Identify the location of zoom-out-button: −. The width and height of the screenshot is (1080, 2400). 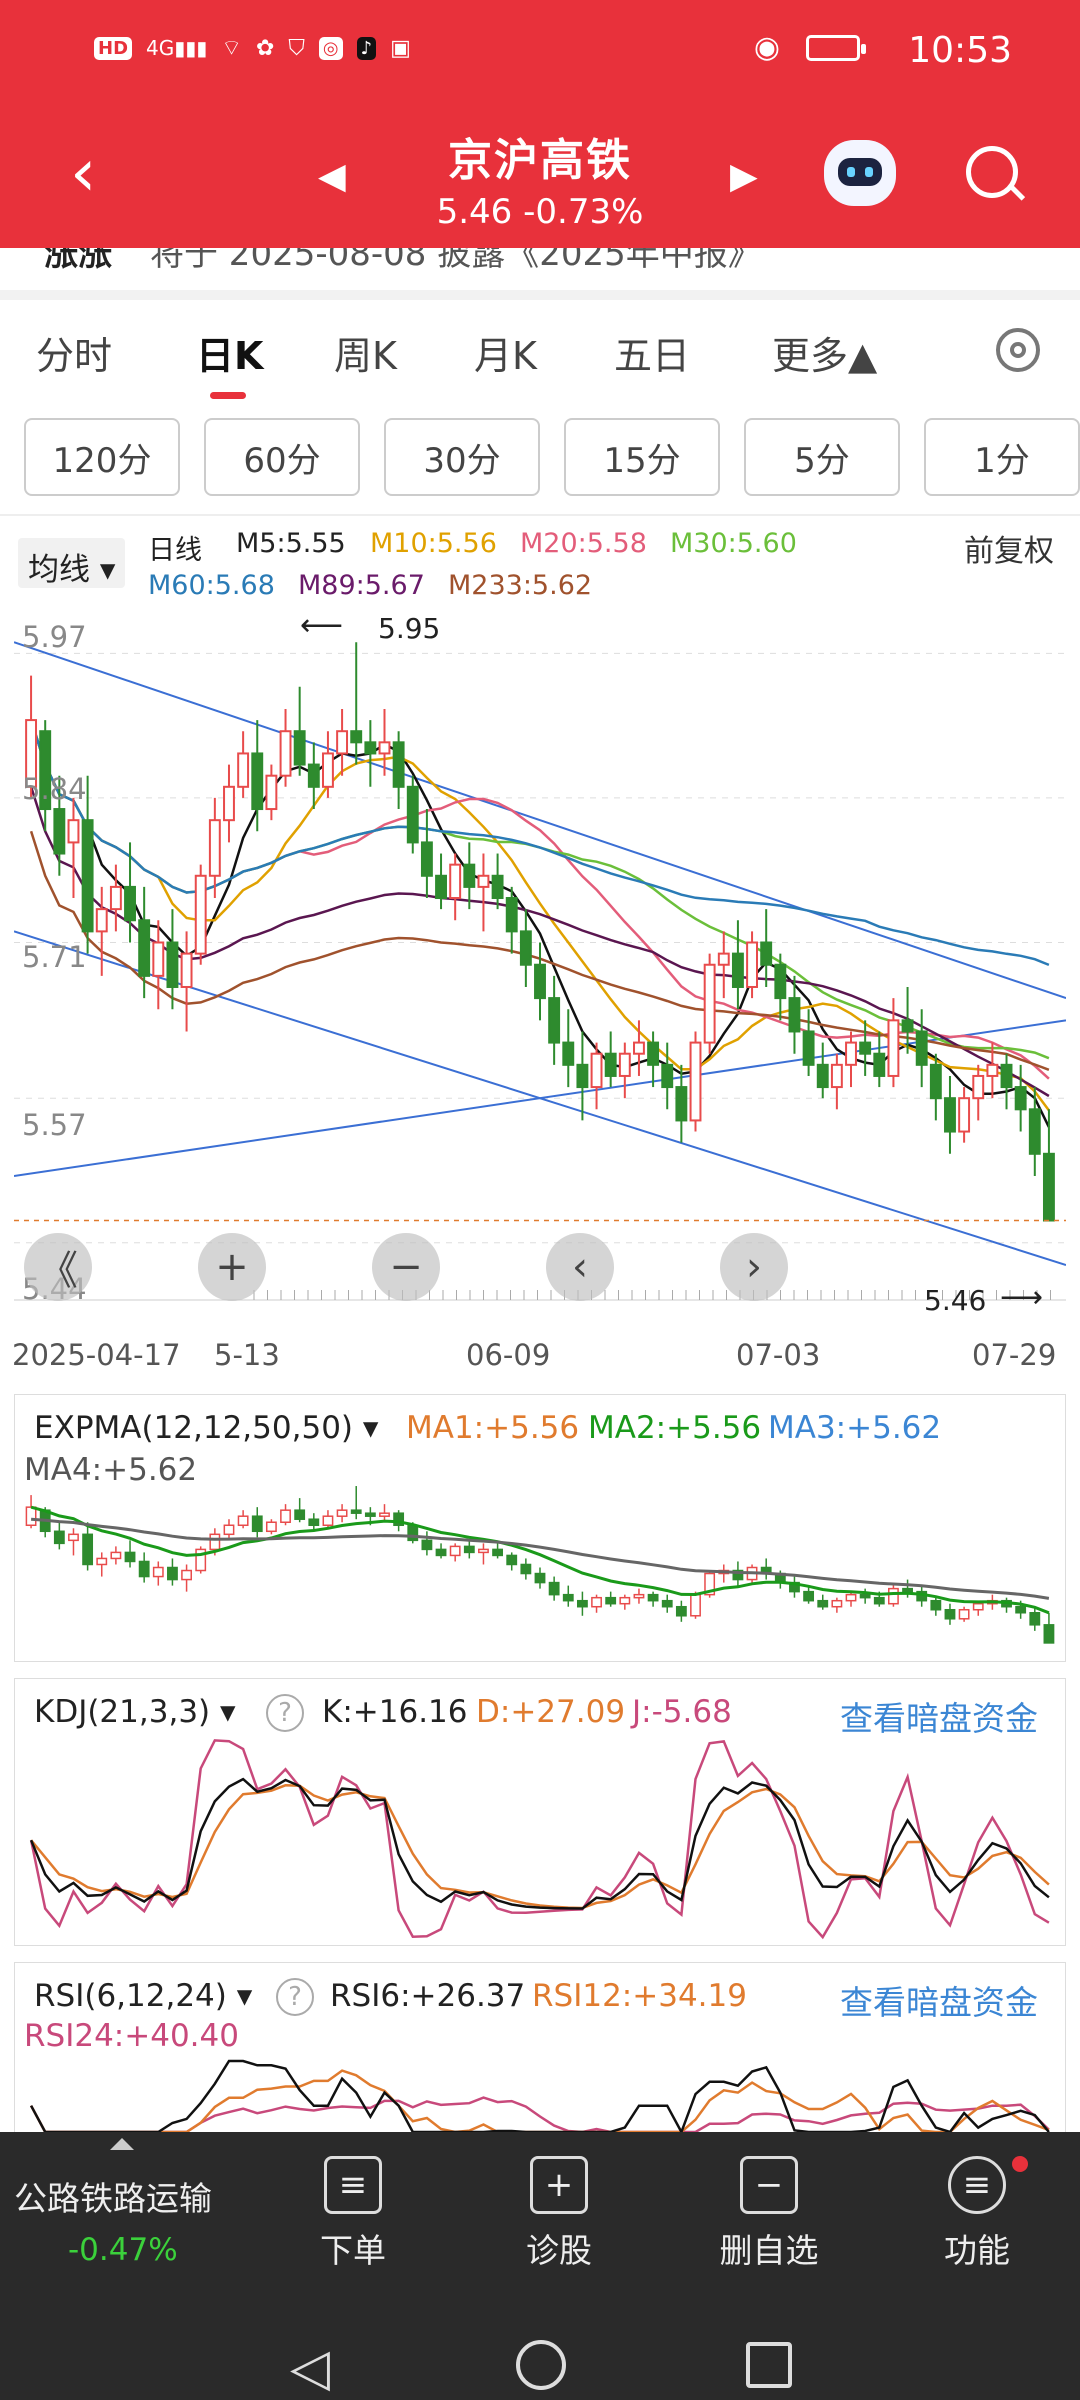
(406, 1267).